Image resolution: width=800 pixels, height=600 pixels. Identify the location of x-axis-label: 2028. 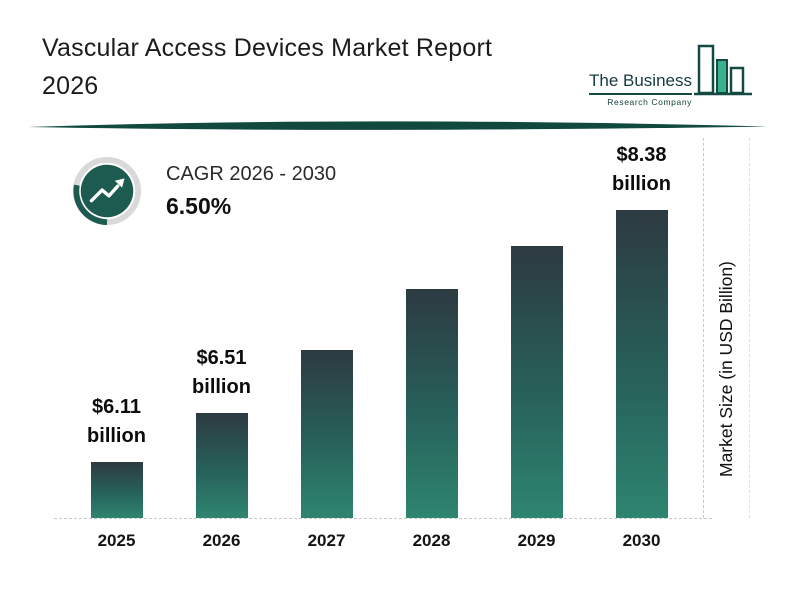
(431, 540).